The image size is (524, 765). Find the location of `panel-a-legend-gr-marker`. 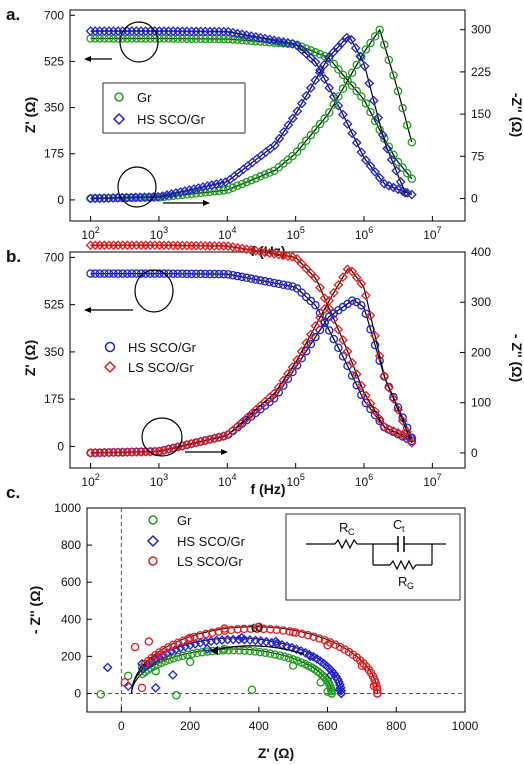

panel-a-legend-gr-marker is located at coordinates (119, 97).